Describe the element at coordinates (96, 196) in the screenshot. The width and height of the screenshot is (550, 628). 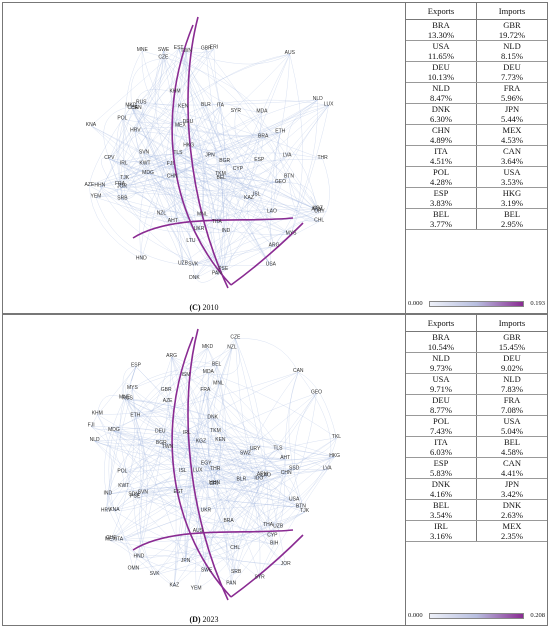
I see `node-label: YEM` at that location.